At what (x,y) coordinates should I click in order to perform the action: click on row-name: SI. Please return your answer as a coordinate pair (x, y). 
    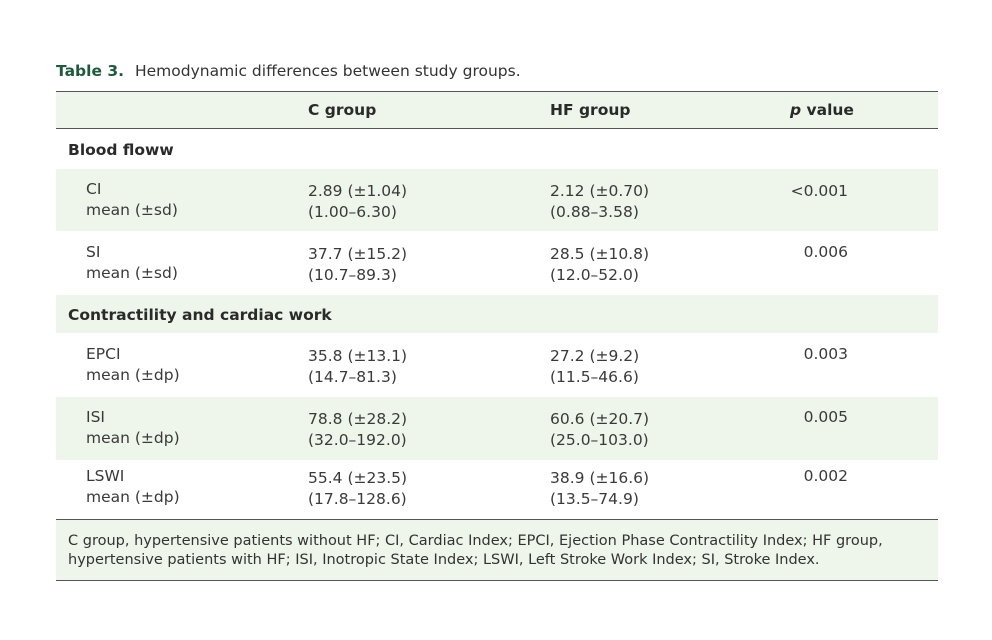
    Looking at the image, I should click on (93, 252).